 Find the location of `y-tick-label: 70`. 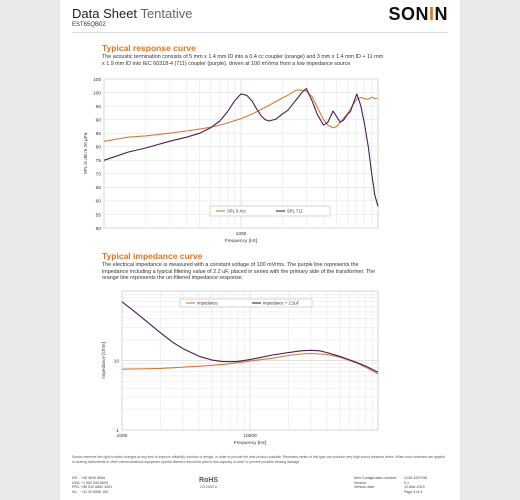

y-tick-label: 70 is located at coordinates (99, 175).